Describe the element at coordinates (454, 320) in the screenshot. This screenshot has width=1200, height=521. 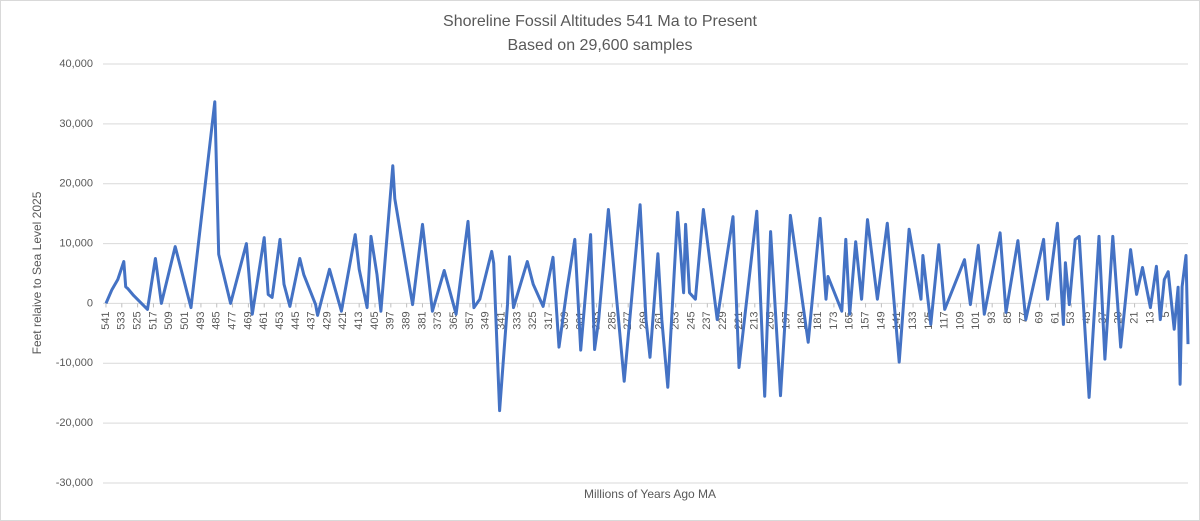
I see `x-tick-label: 365` at that location.